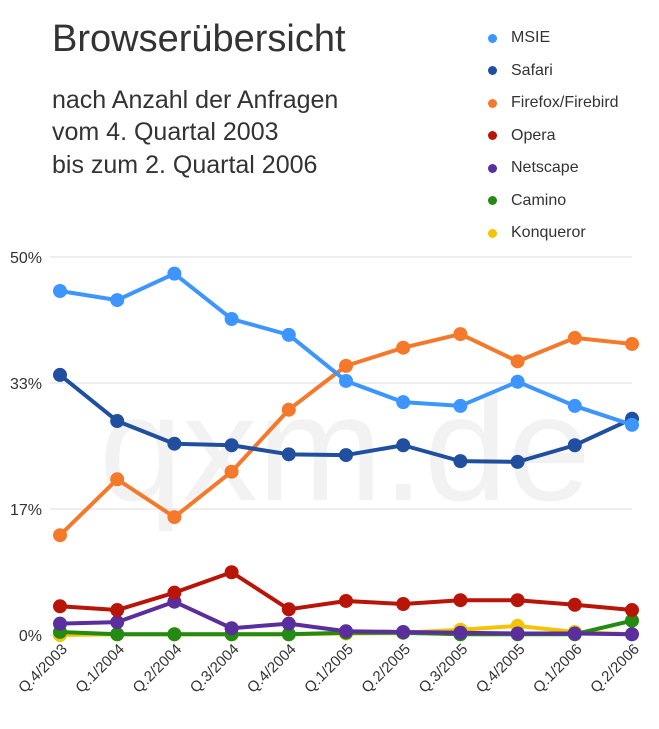 Image resolution: width=659 pixels, height=729 pixels. I want to click on y-tick-label: 50%, so click(26, 258).